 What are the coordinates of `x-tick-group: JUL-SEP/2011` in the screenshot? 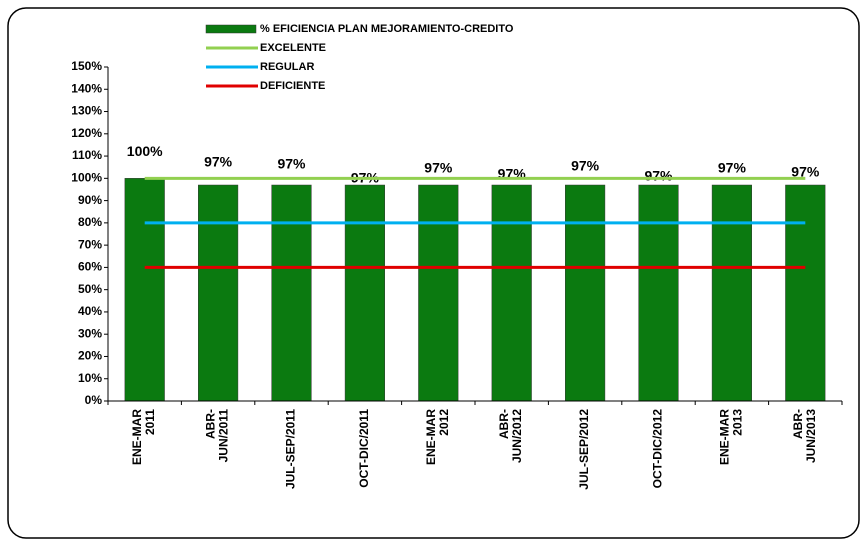 It's located at (291, 449).